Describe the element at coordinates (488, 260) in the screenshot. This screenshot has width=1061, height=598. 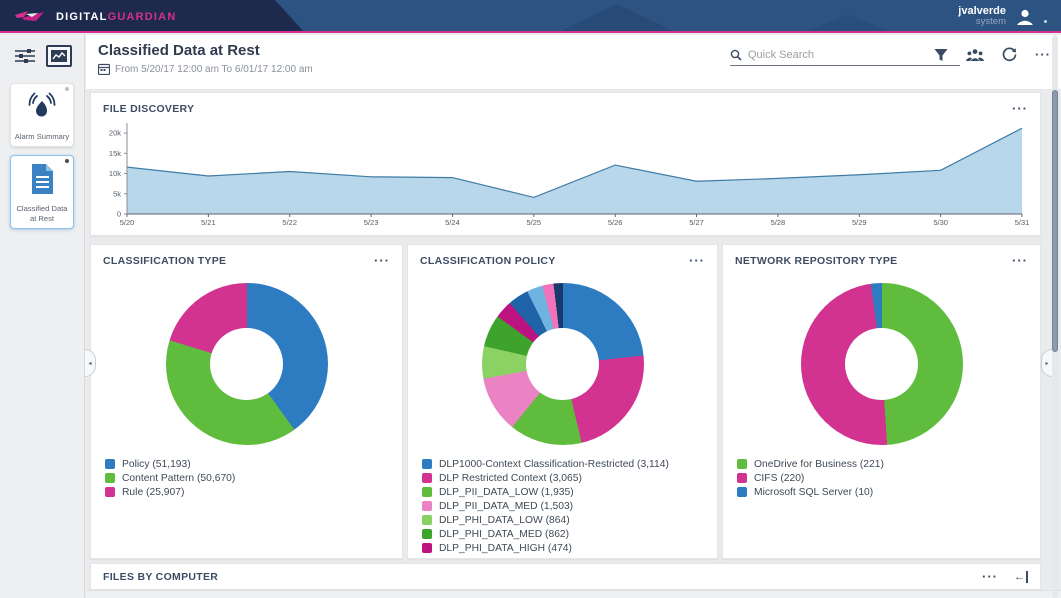
I see `panel-title: CLASSIFICATION POLICY` at that location.